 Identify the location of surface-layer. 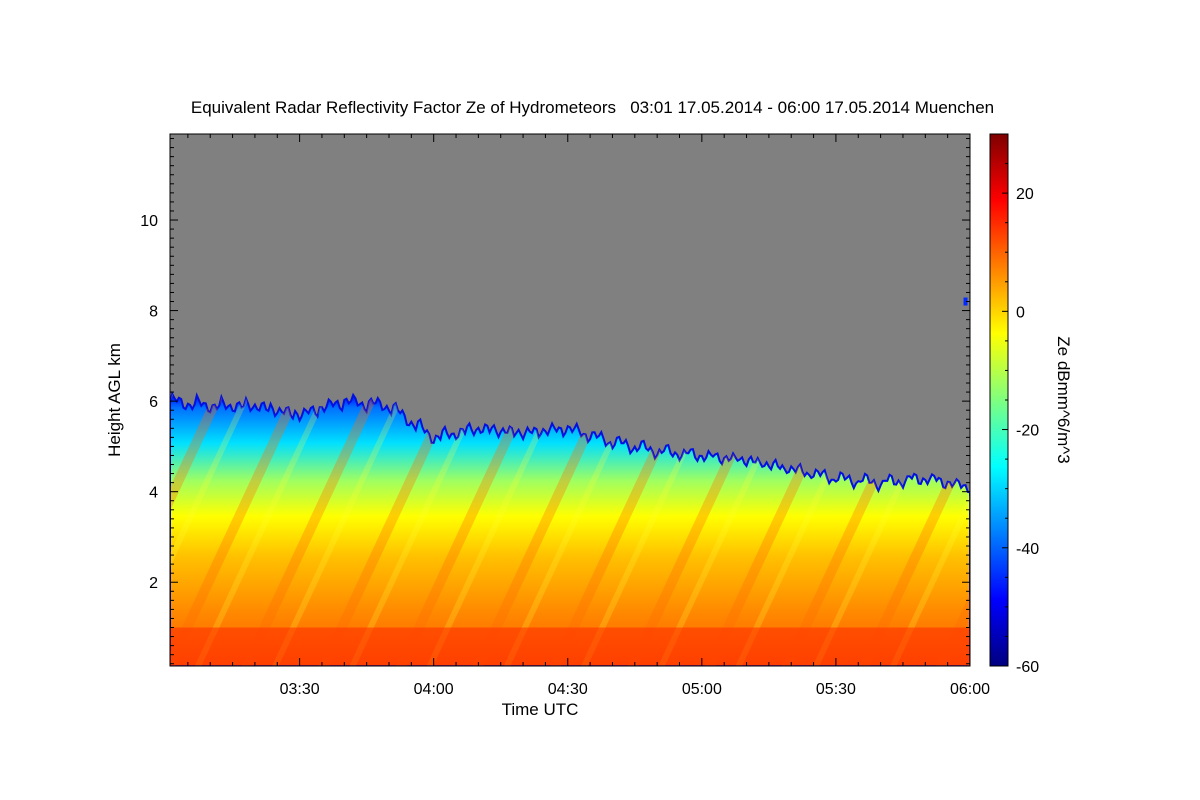
(570, 646).